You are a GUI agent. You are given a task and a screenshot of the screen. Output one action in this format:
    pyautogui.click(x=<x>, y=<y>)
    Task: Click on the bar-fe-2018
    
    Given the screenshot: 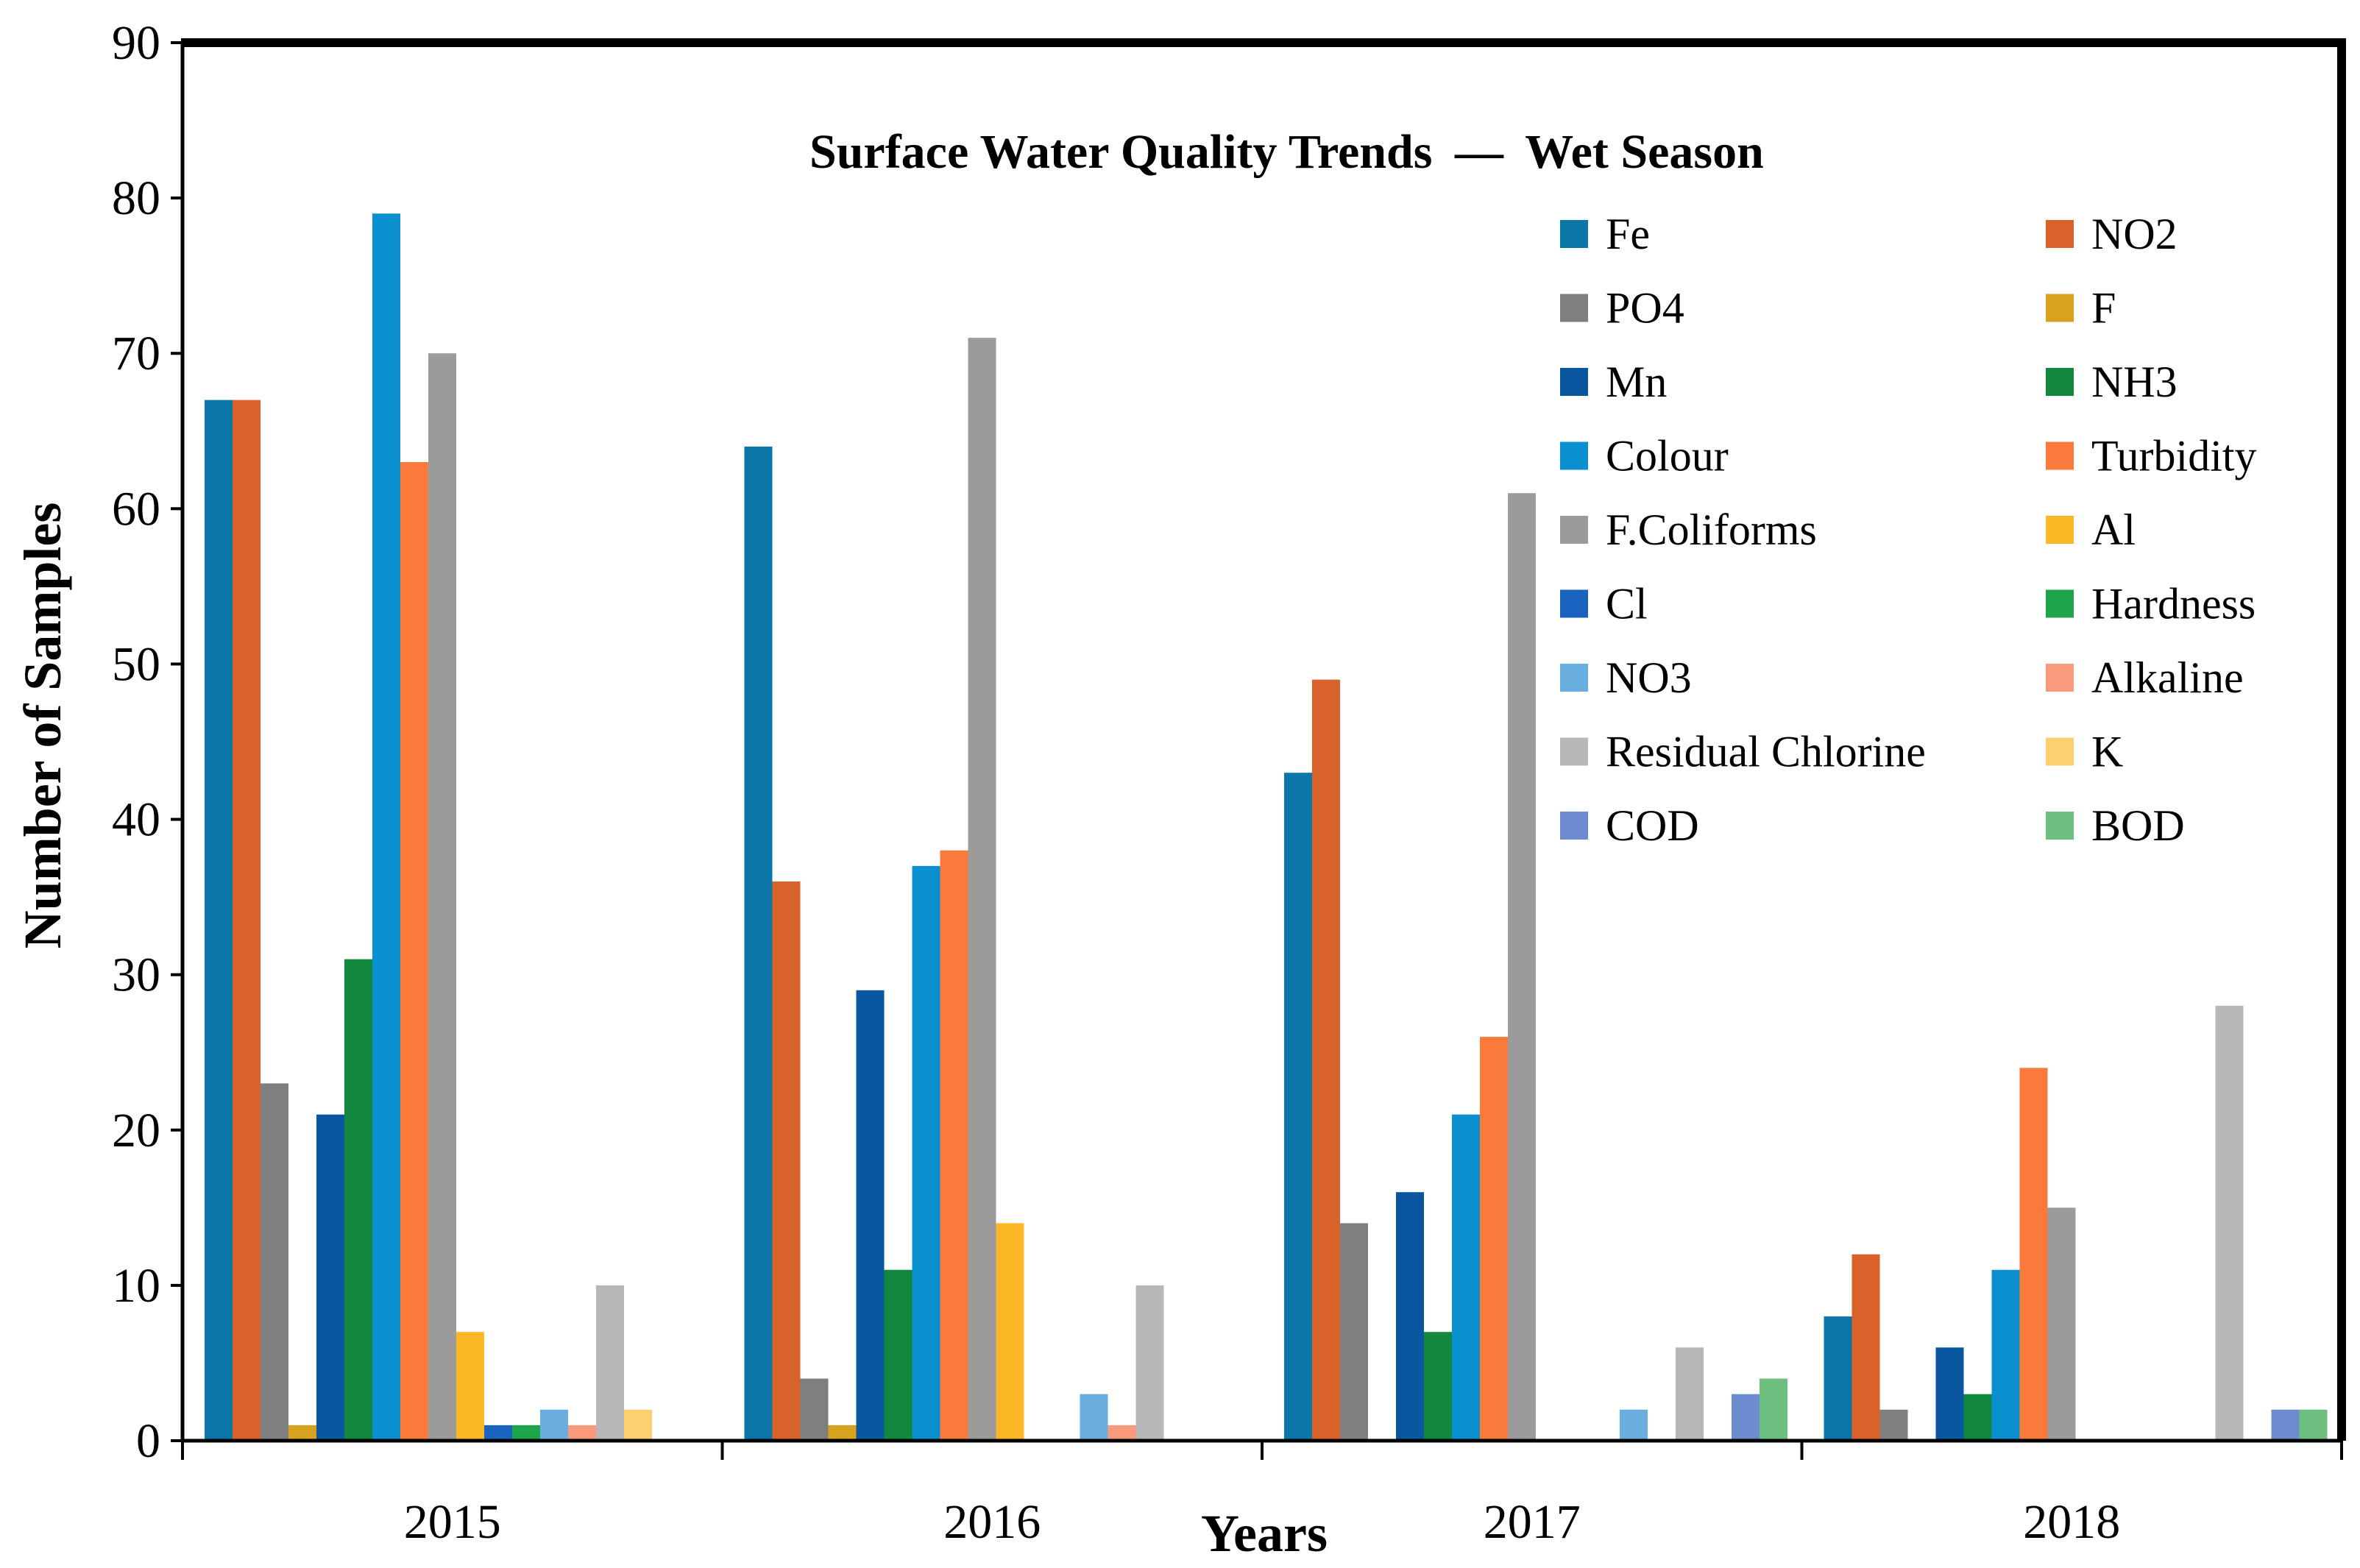 What is the action you would take?
    pyautogui.click(x=1838, y=1378)
    